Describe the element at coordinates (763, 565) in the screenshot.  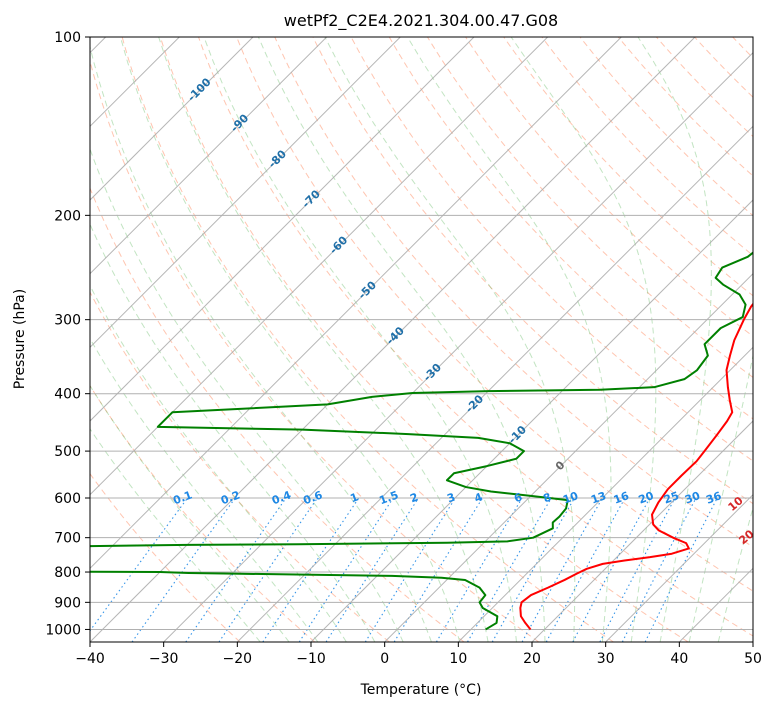
I see `dry-adiabat-label: 30` at that location.